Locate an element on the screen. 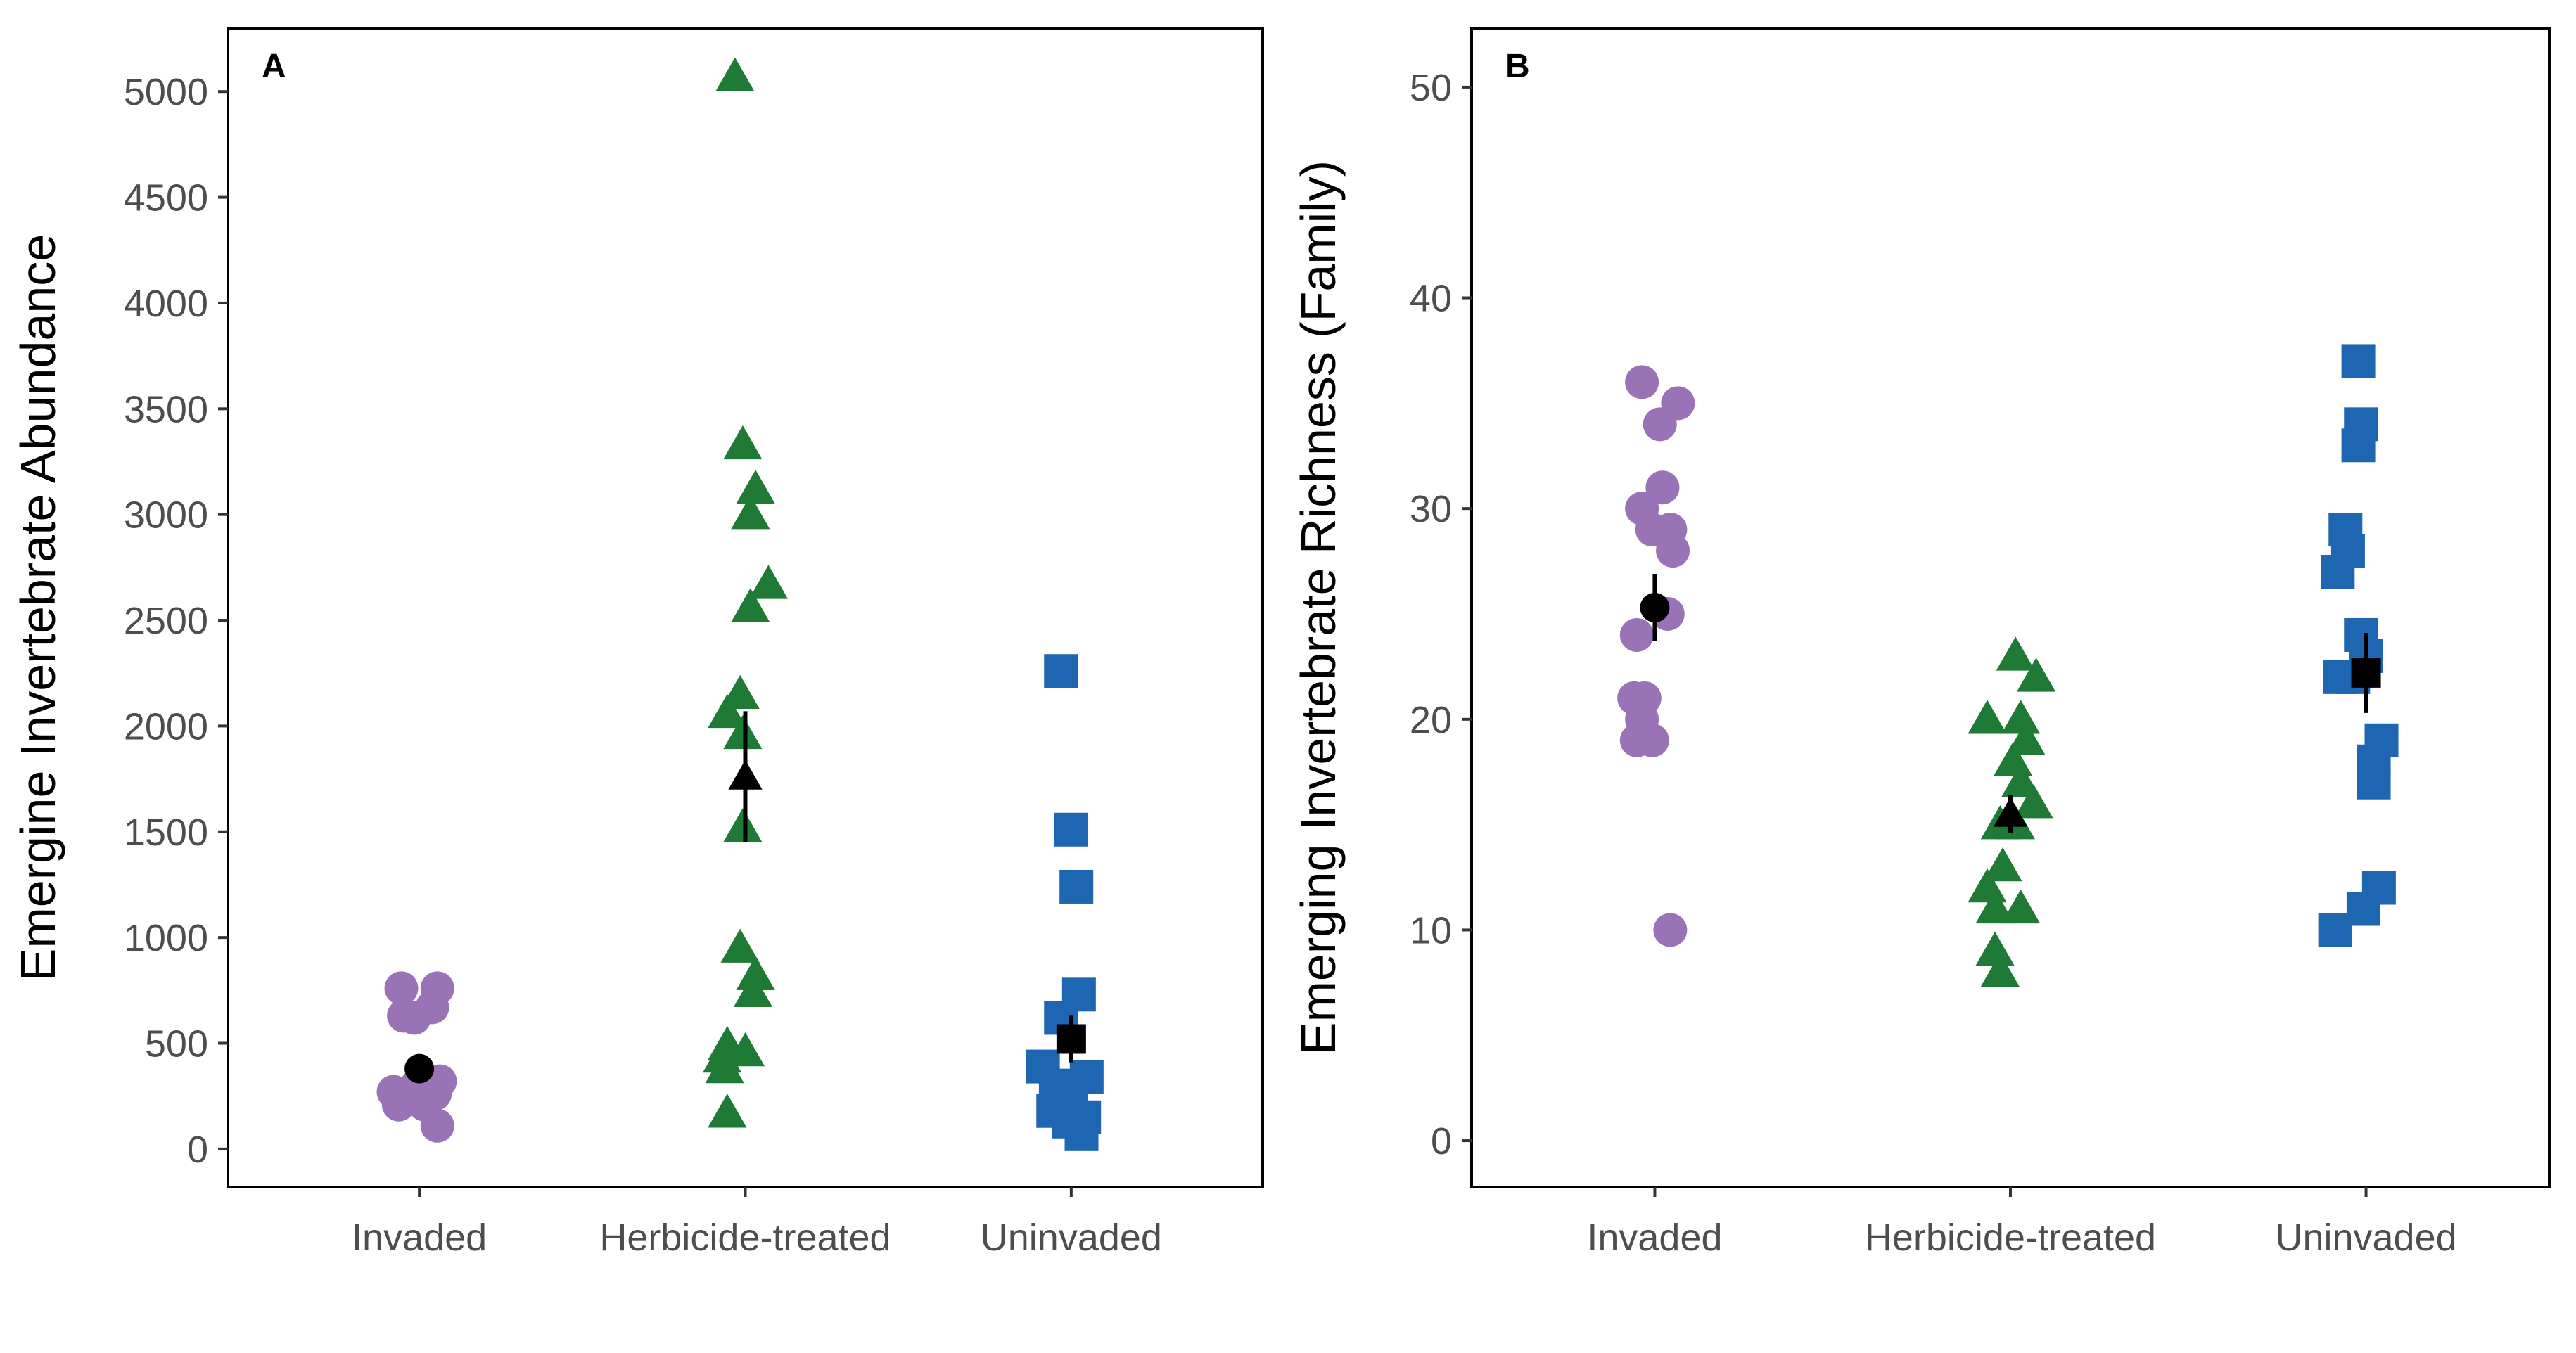 This screenshot has height=1353, width=2576. y-tick-label: 4000 is located at coordinates (166, 304).